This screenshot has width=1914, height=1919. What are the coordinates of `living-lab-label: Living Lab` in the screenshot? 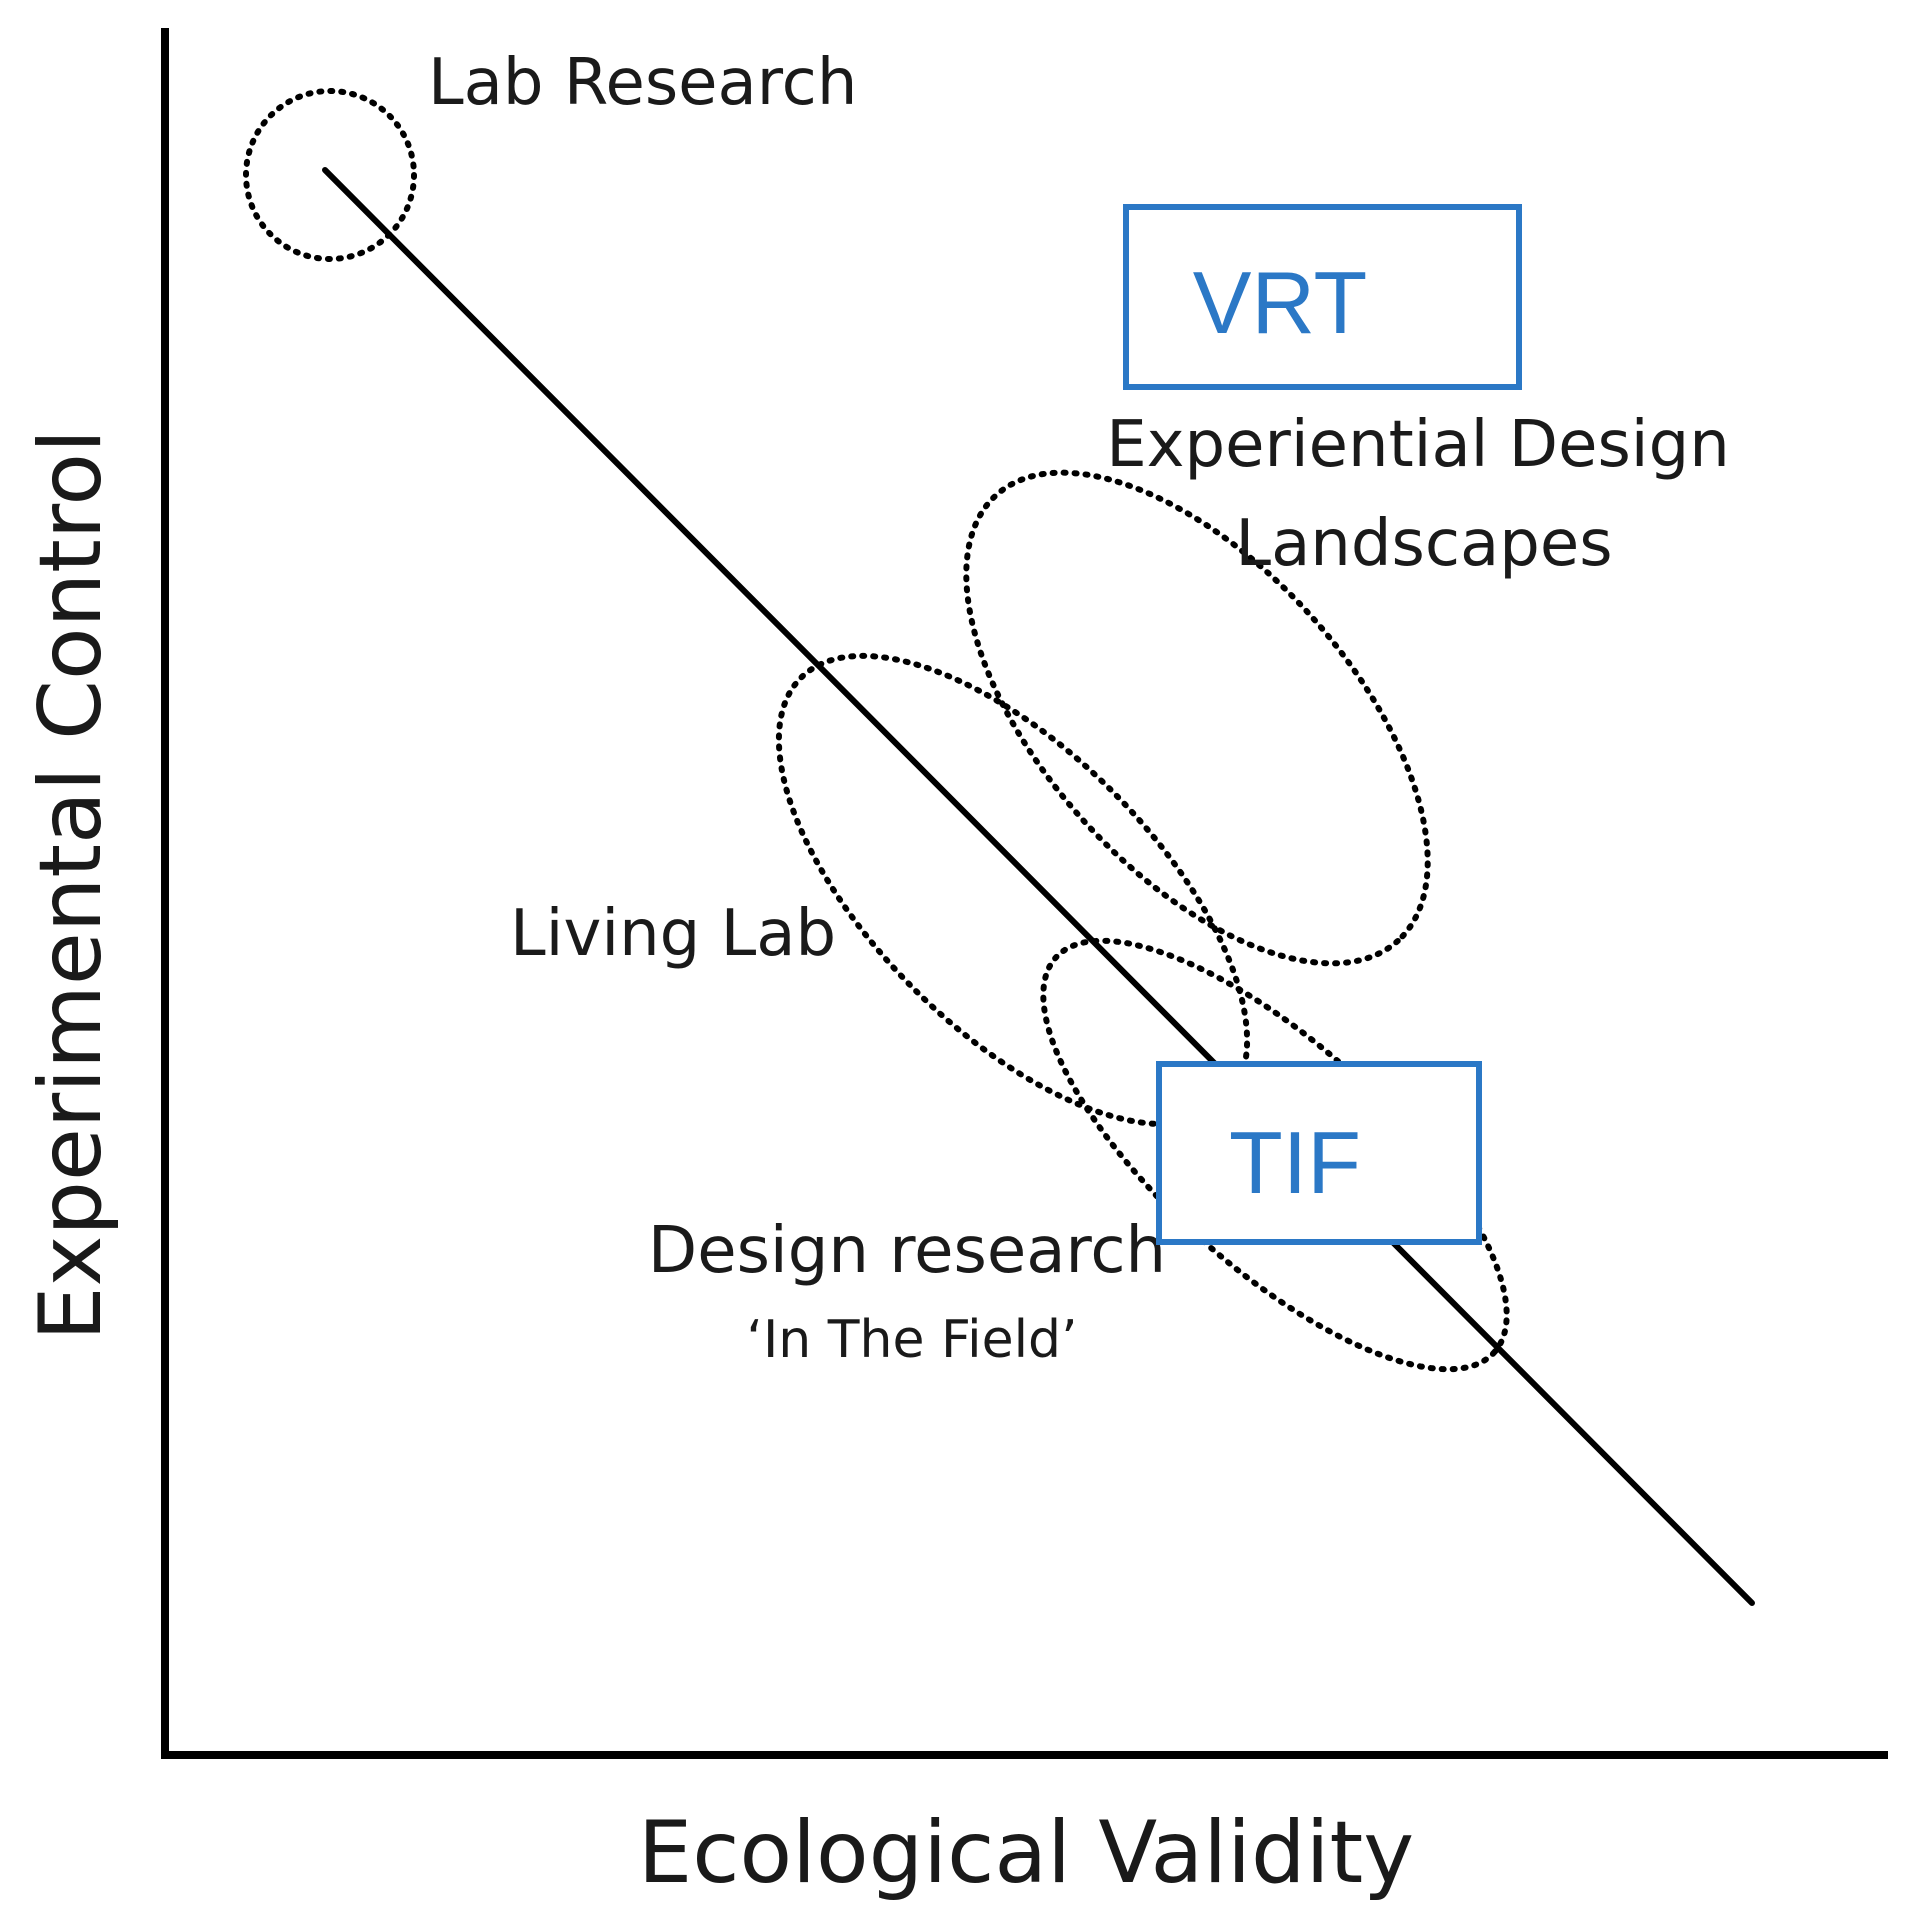 It's located at (673, 934).